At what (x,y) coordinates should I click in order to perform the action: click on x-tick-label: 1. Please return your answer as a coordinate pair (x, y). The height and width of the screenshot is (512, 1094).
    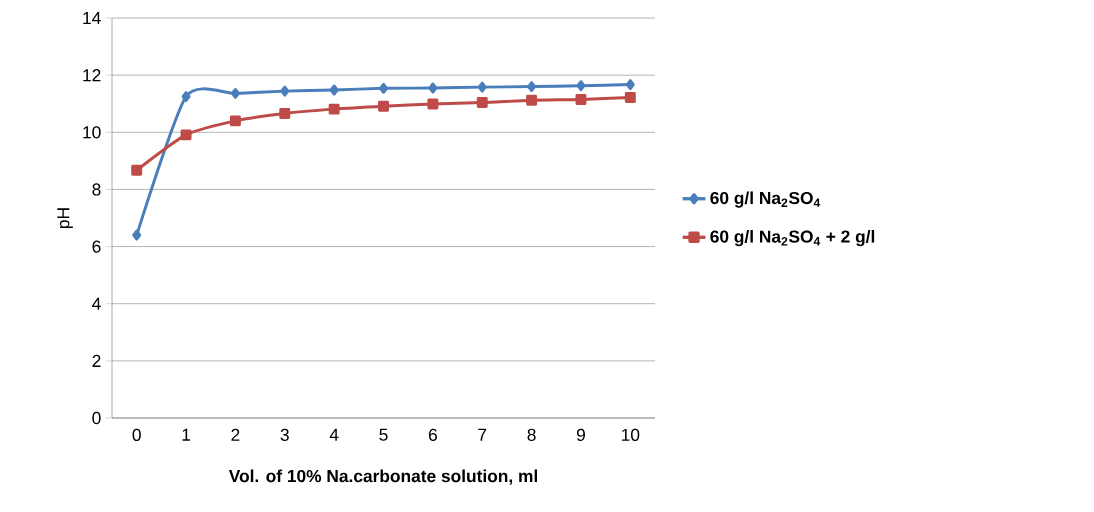
    Looking at the image, I should click on (186, 434).